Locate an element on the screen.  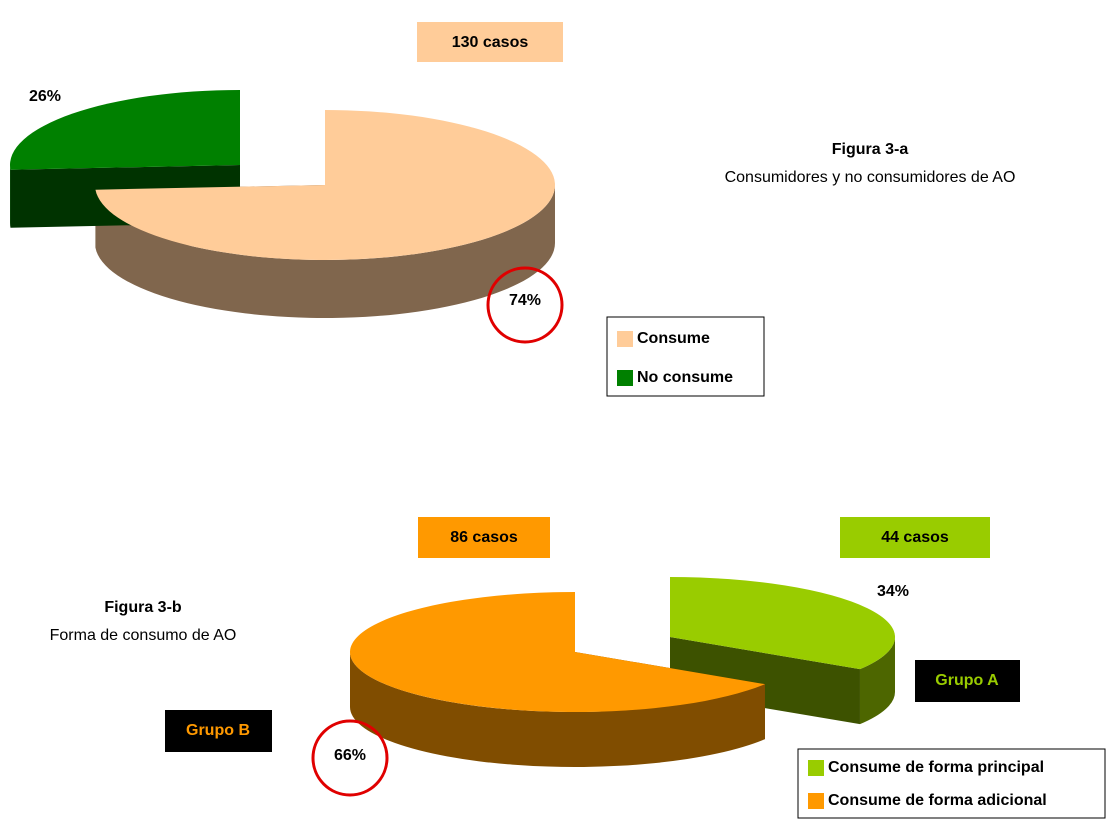
pie-chart-a is located at coordinates (282, 204).